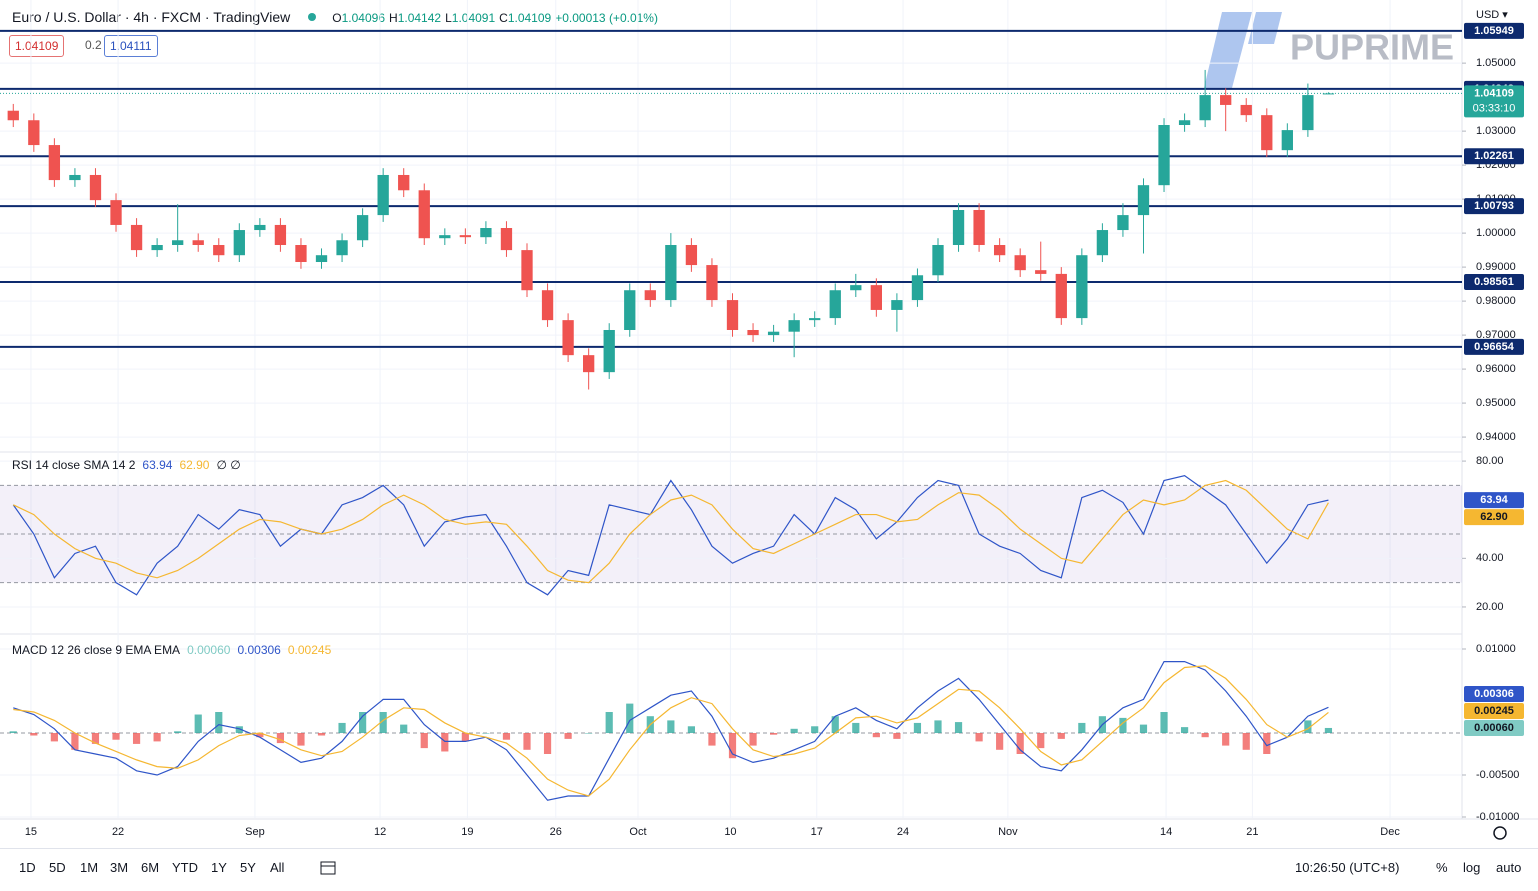  I want to click on y-tick-label: 40.00, so click(1490, 558).